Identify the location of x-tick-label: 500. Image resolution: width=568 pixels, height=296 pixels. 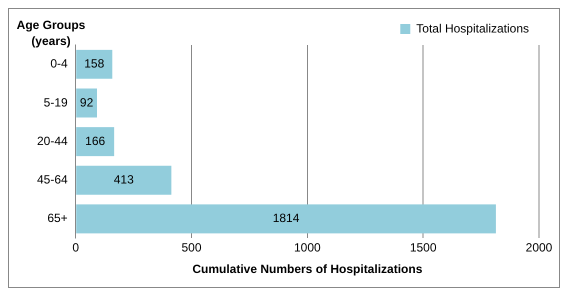
(192, 247).